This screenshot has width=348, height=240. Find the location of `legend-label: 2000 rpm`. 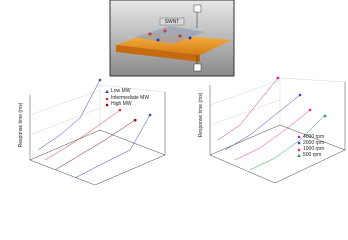

legend-label: 2000 rpm is located at coordinates (313, 143).